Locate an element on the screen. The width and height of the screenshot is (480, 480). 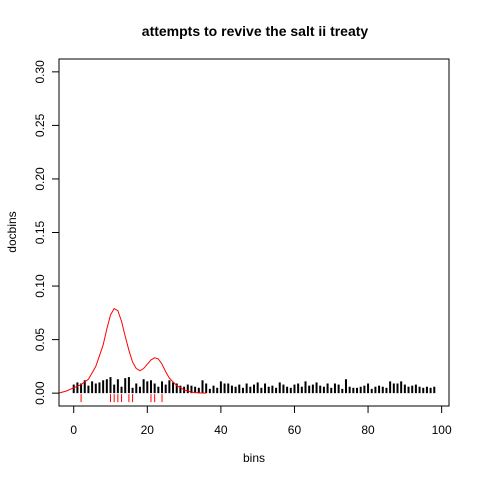
chart-title: attempts to revive the salt ii treaty is located at coordinates (255, 31).